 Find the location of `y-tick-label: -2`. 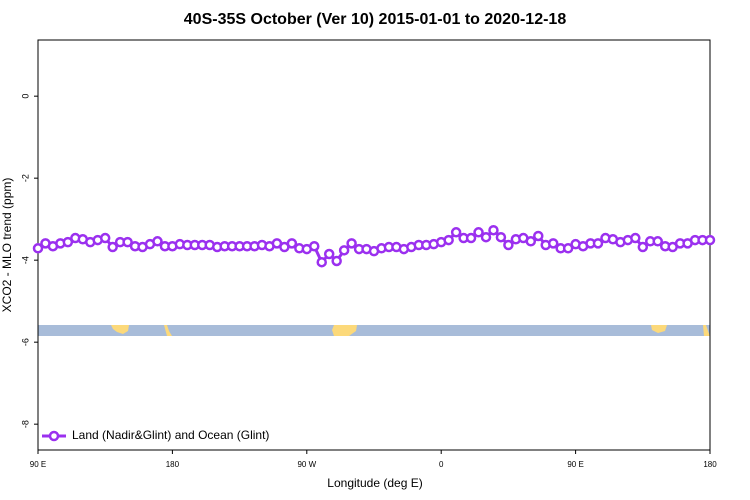

y-tick-label: -2 is located at coordinates (25, 178).